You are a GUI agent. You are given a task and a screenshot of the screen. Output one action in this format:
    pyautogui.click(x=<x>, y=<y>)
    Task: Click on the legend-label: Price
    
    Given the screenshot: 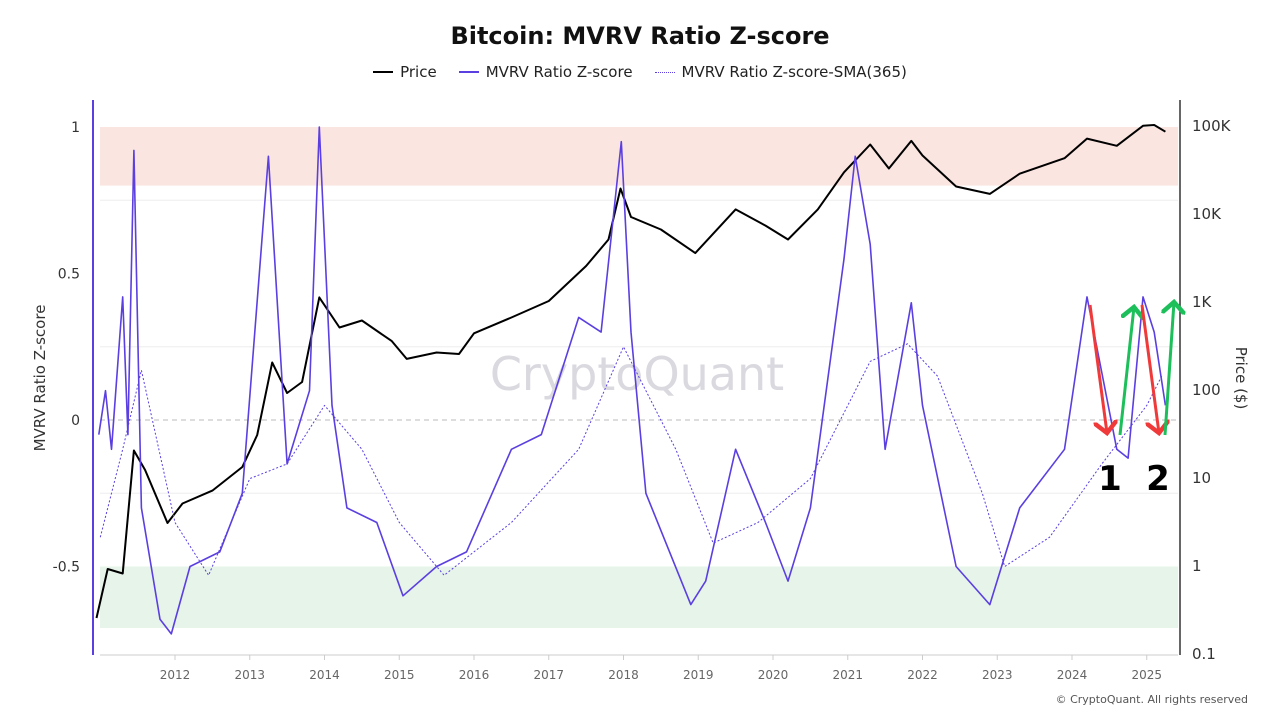 What is the action you would take?
    pyautogui.click(x=418, y=72)
    